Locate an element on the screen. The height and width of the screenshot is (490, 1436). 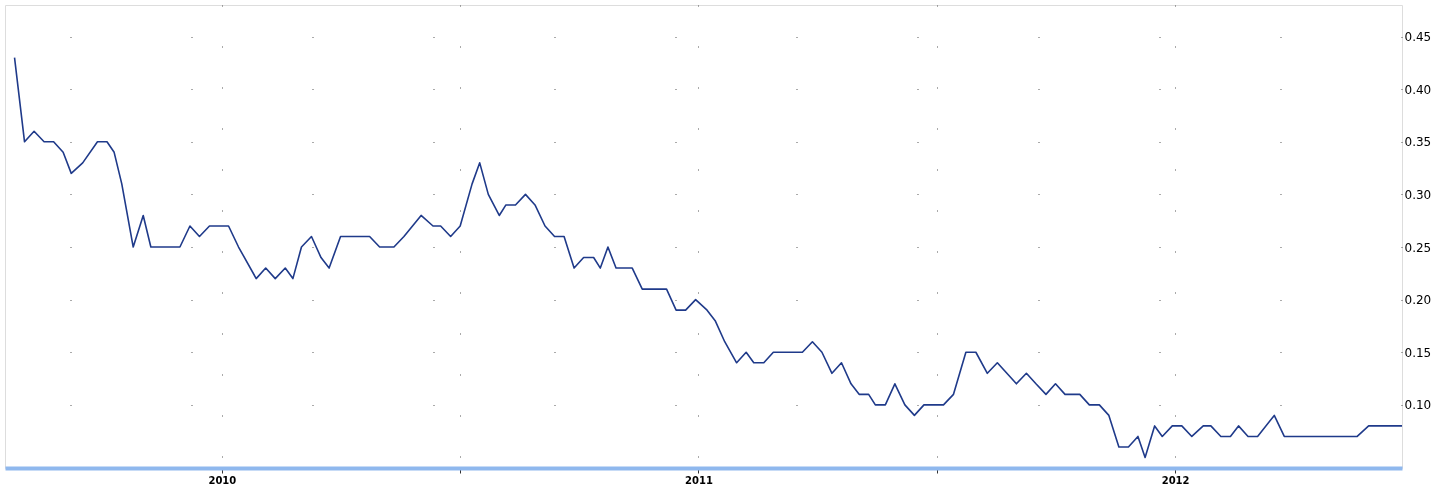
y-tick-label: 0.15 is located at coordinates (1418, 352).